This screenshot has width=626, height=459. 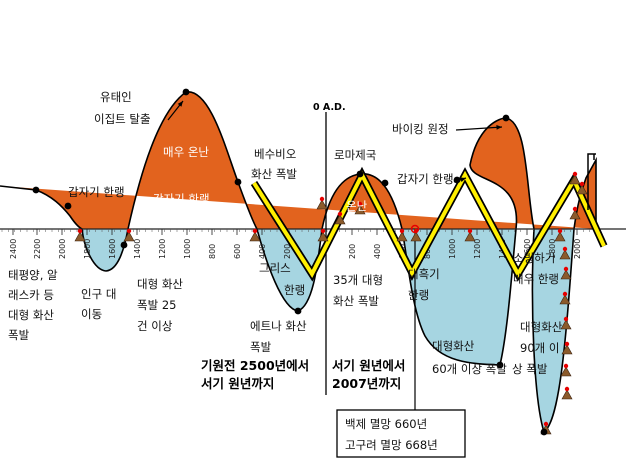 I want to click on label-warm1: 온난, so click(x=19, y=211).